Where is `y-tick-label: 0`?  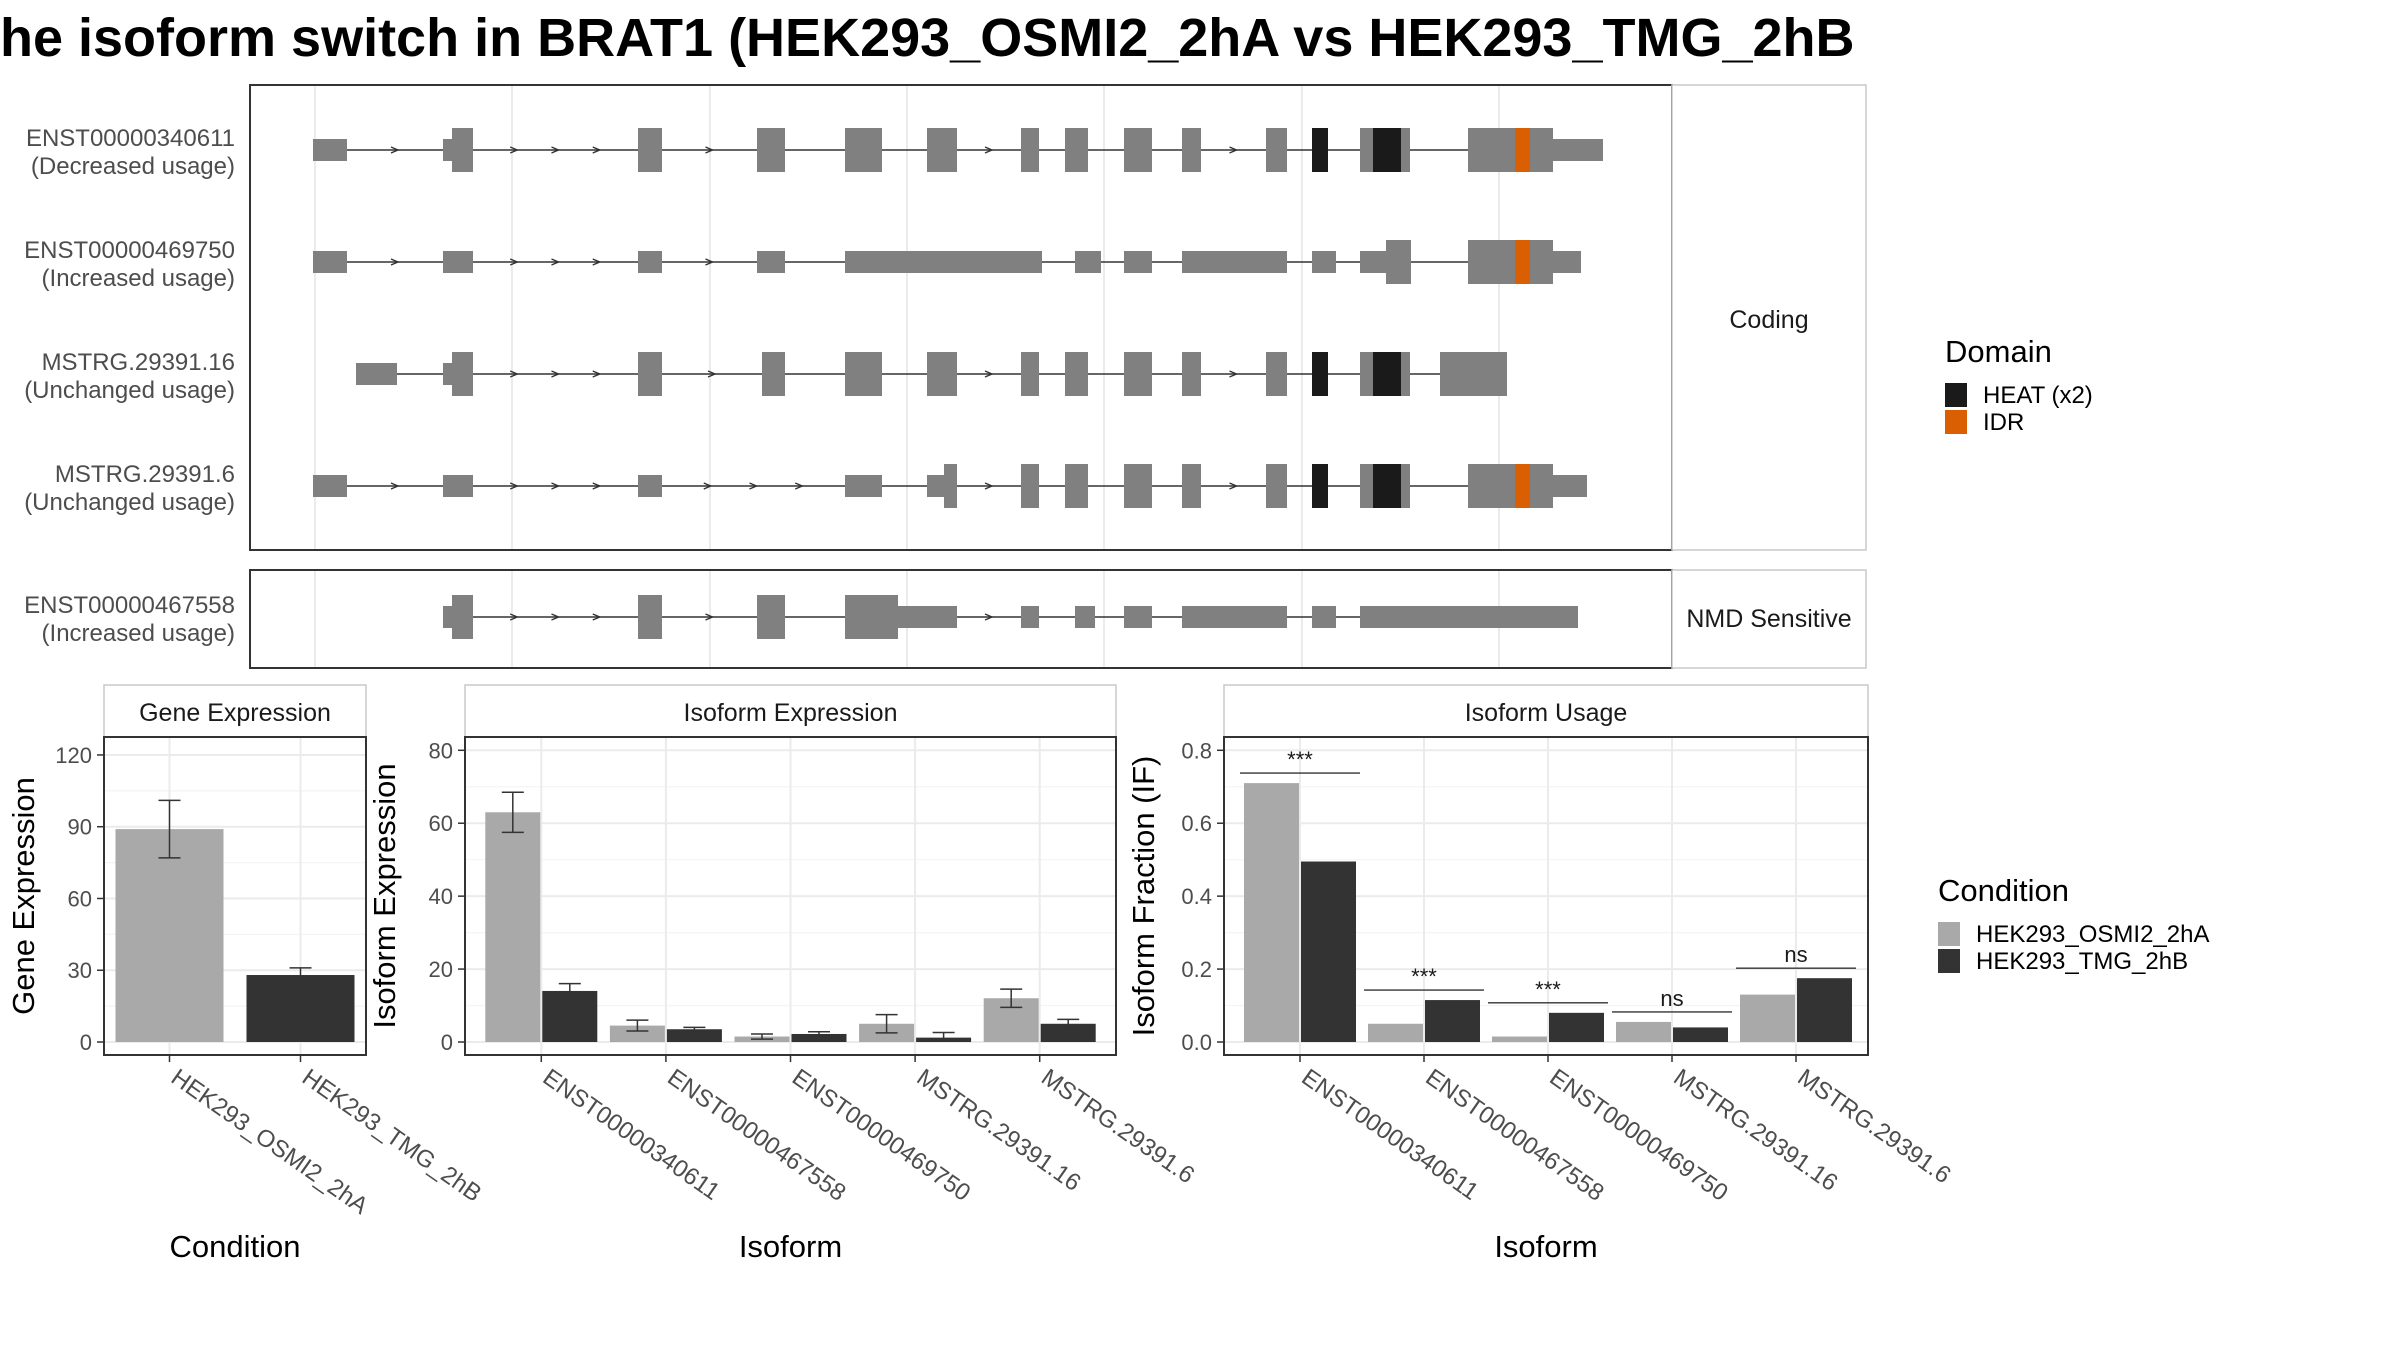 y-tick-label: 0 is located at coordinates (447, 1042).